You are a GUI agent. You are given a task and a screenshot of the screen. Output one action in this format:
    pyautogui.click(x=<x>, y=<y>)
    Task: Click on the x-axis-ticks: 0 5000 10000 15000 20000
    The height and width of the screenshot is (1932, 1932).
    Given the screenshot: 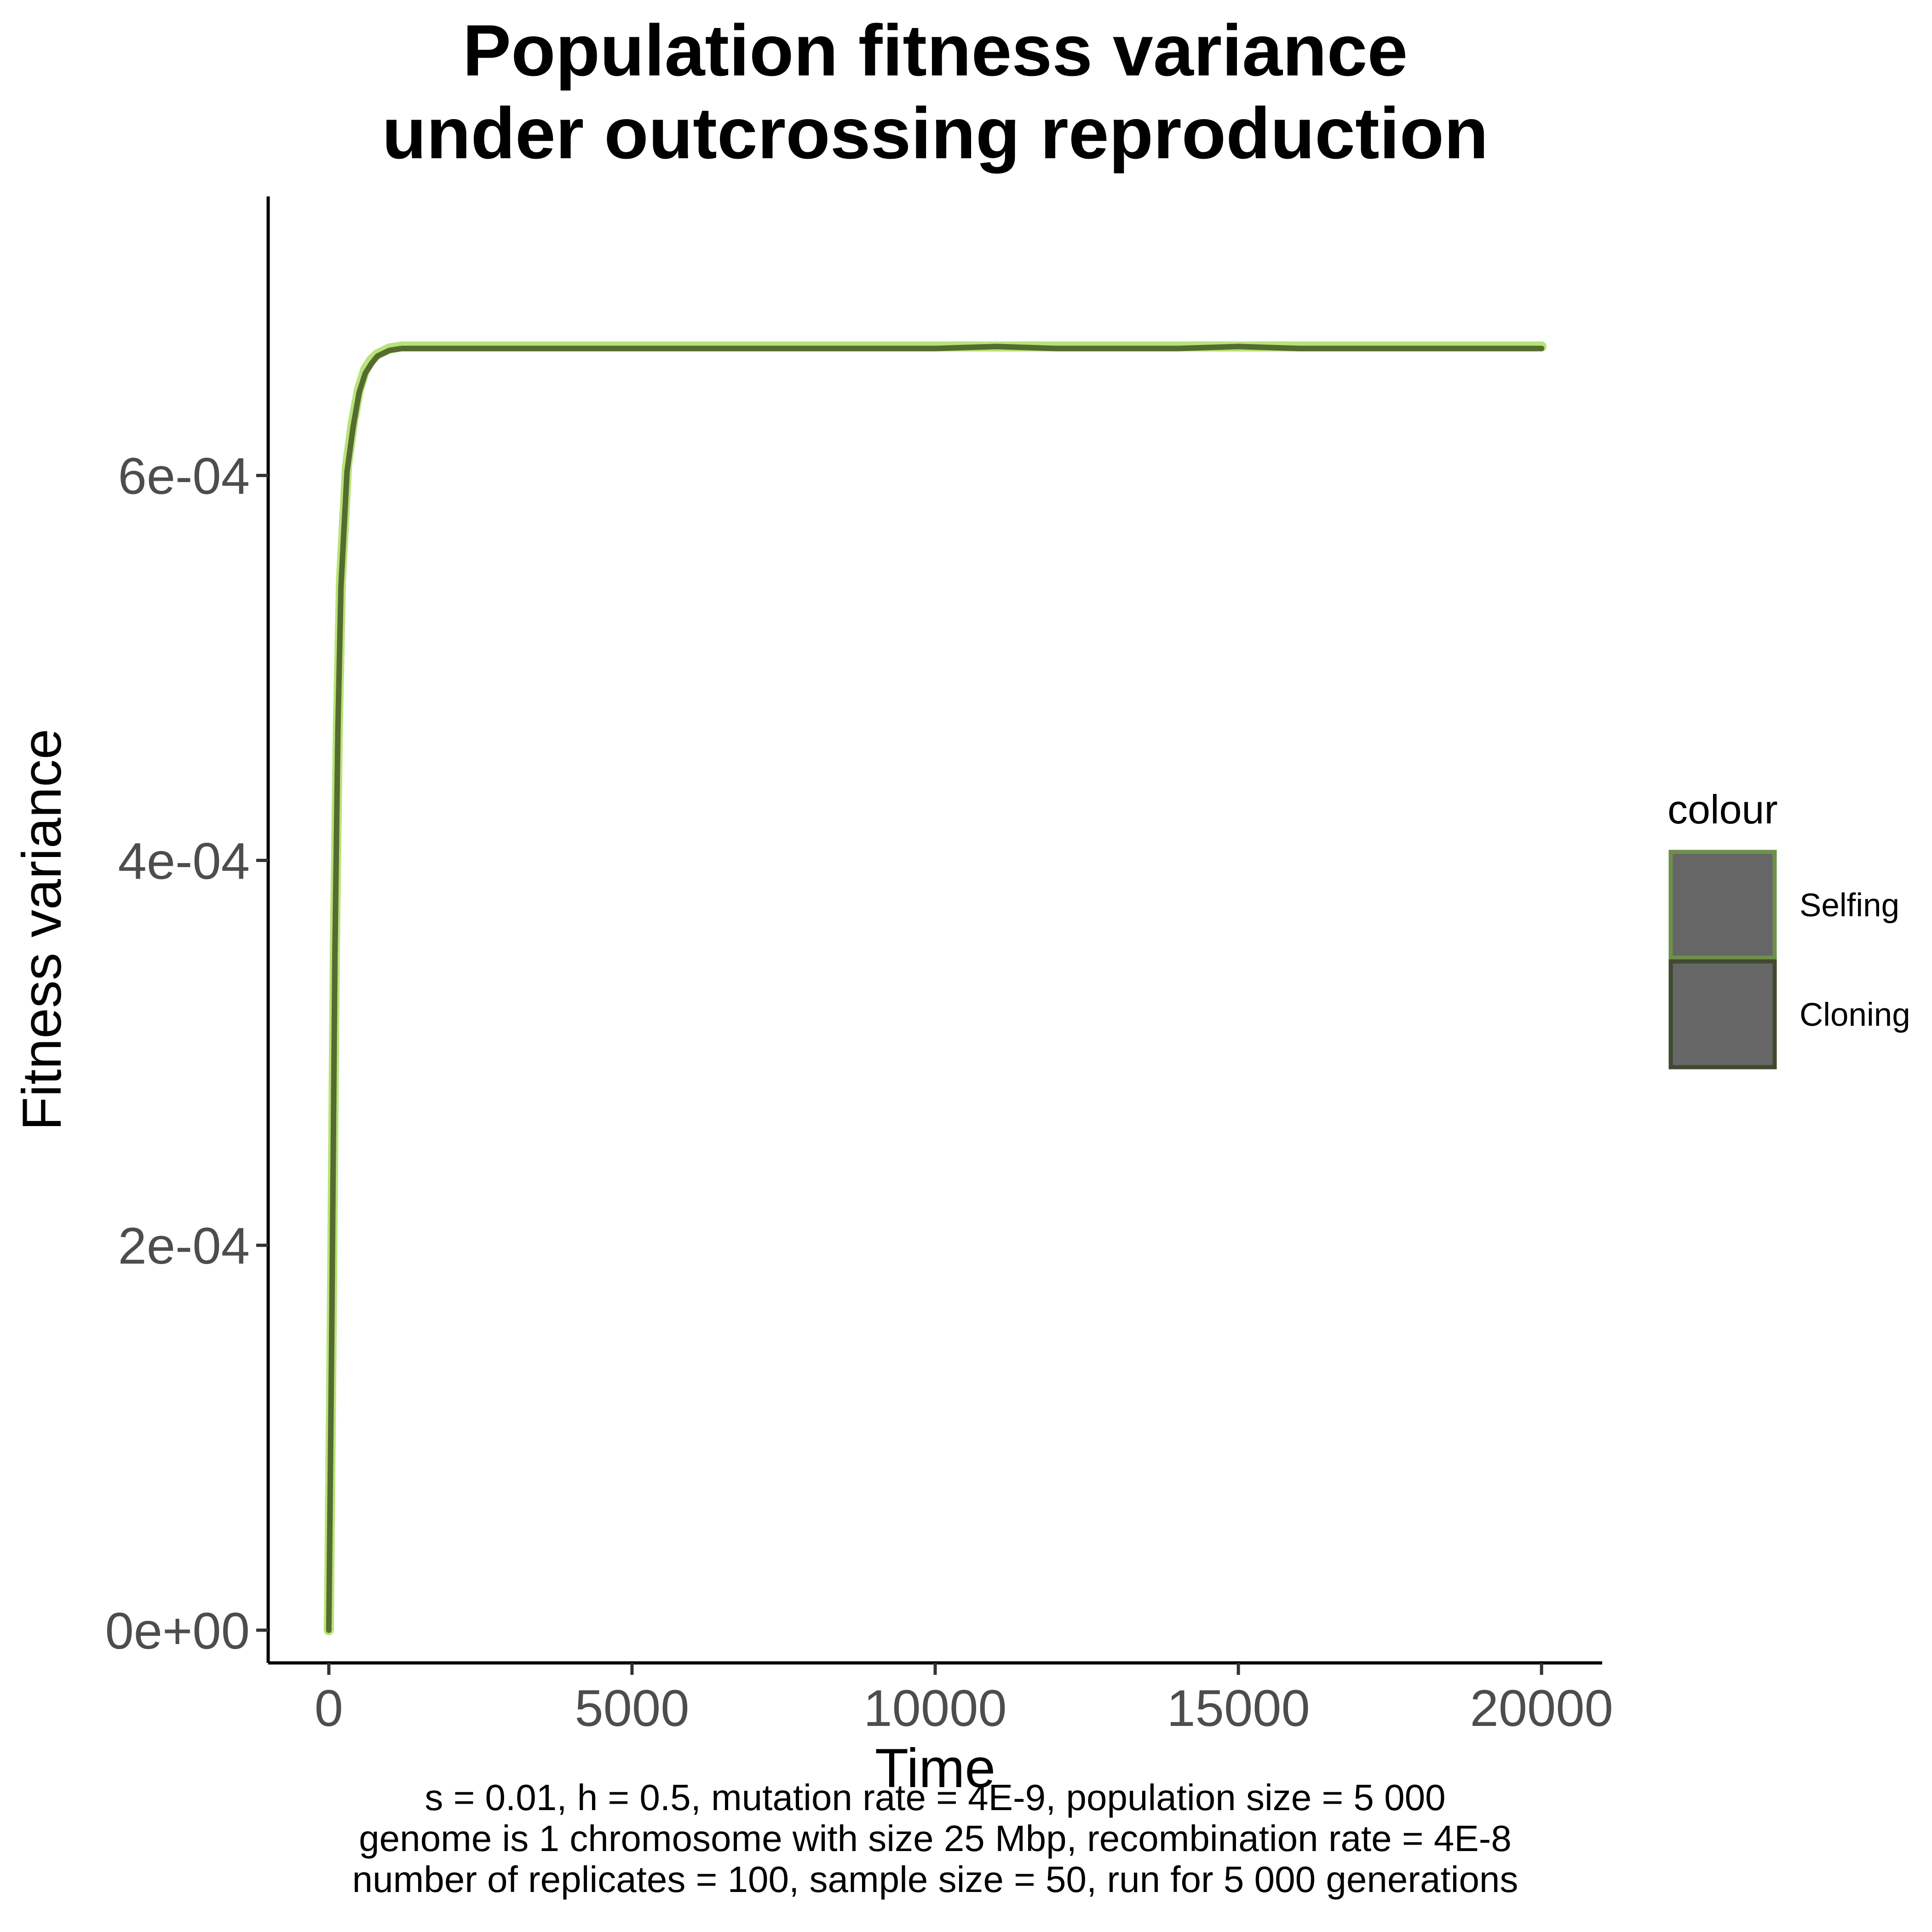 What is the action you would take?
    pyautogui.click(x=964, y=1700)
    